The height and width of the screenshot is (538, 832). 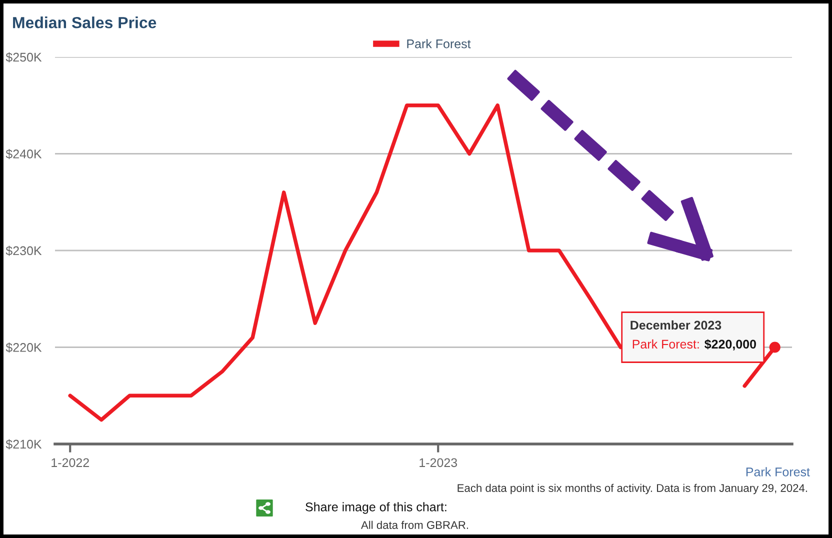 I want to click on text: Each data point is six months of activity. Data is from January 29, 2024., so click(x=633, y=489).